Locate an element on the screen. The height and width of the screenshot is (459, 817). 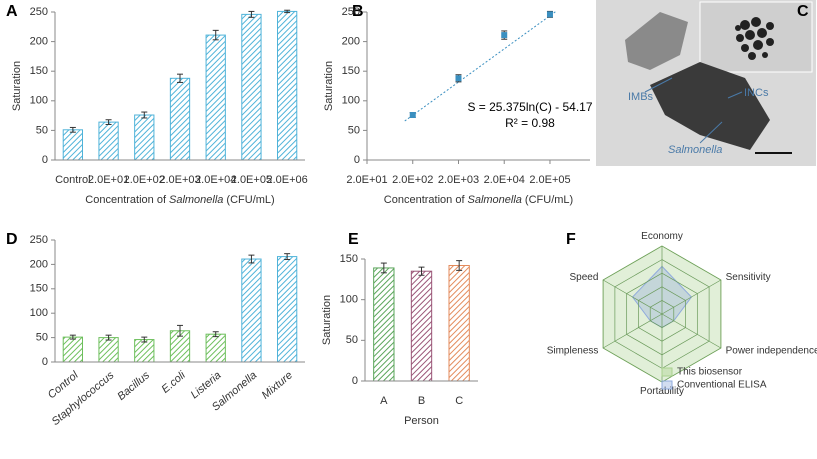
radar-axis-label: Simpleness is located at coordinates (573, 350).